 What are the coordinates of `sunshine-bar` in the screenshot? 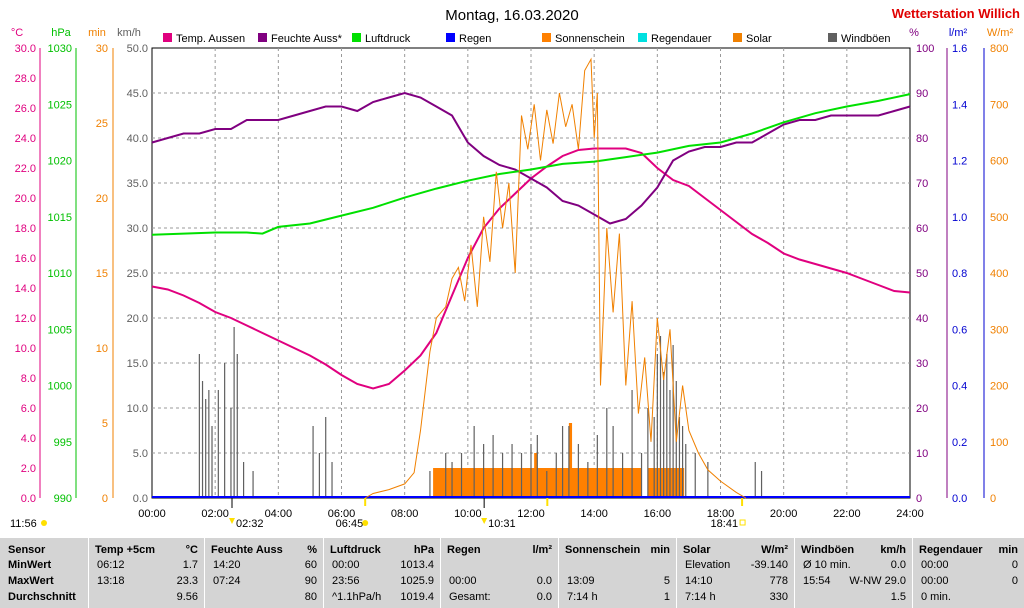 It's located at (666, 483).